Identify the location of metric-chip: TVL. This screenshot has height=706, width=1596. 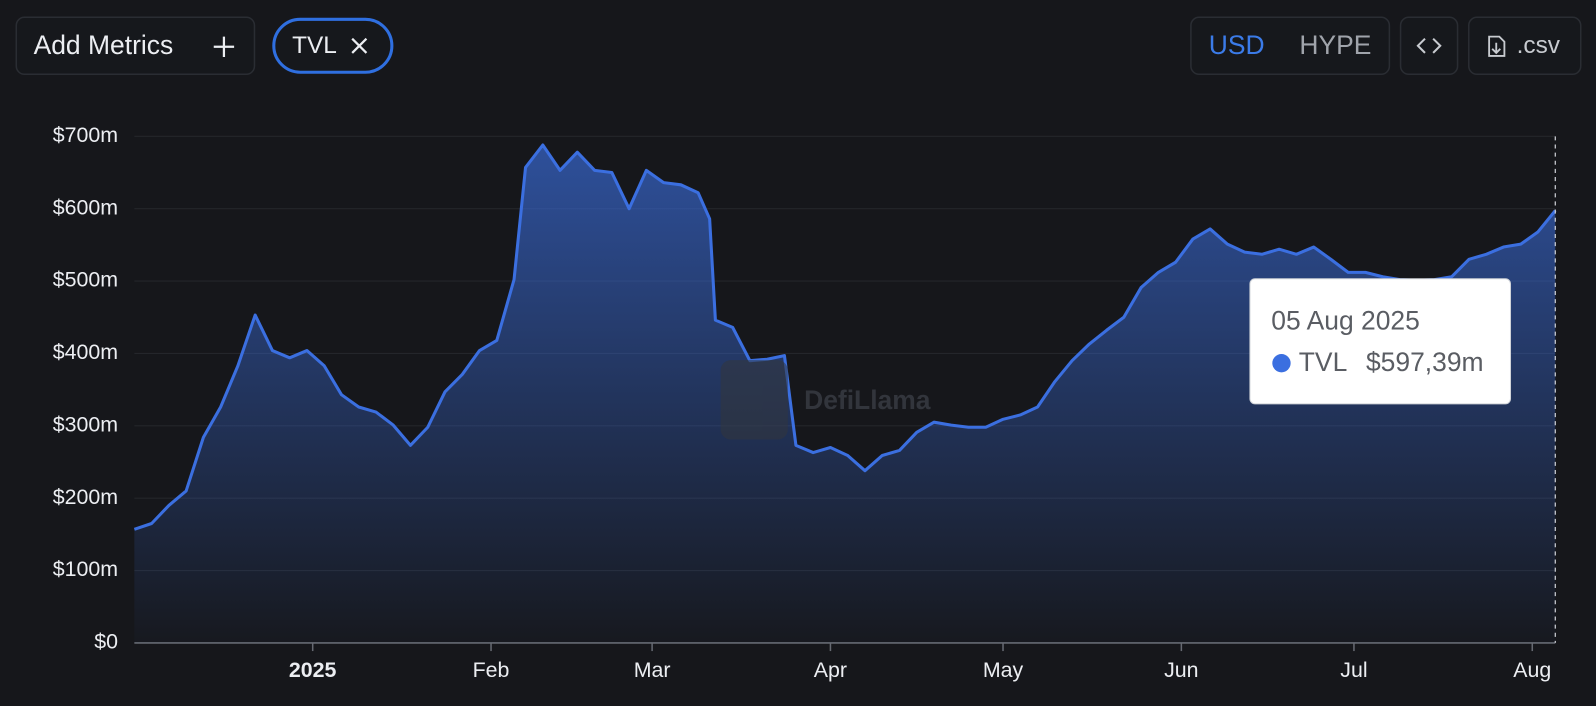
(333, 45).